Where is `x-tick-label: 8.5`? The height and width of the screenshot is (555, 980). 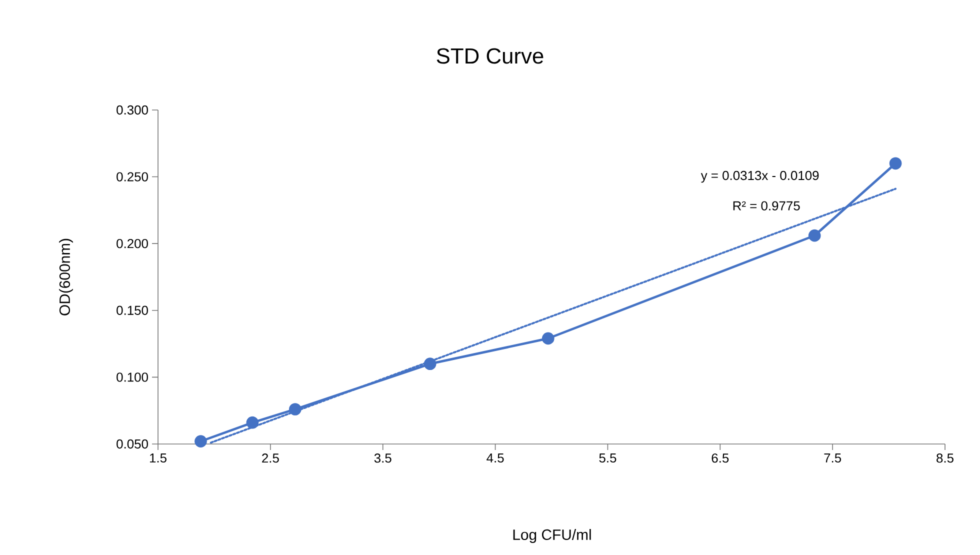
x-tick-label: 8.5 is located at coordinates (945, 458).